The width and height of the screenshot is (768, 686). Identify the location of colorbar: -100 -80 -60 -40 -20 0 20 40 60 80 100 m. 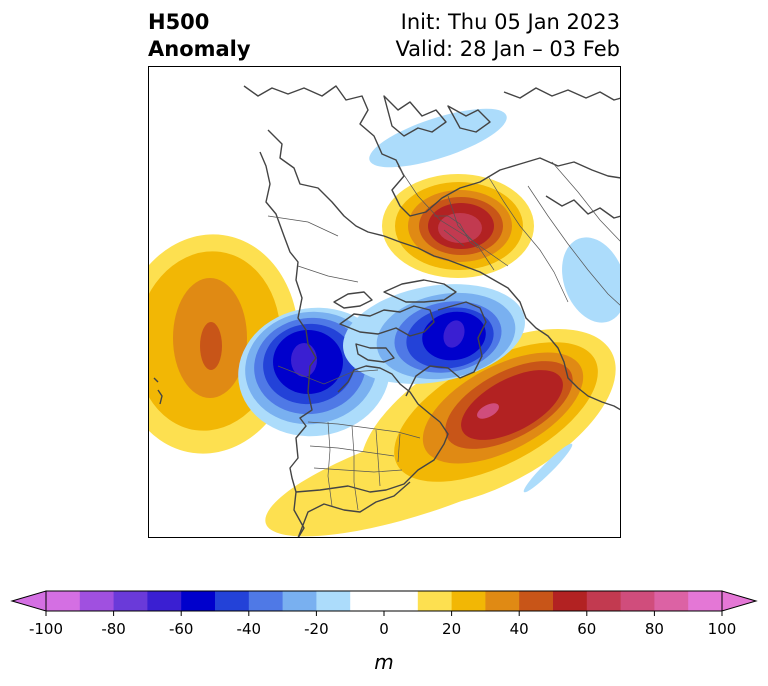
(384, 632).